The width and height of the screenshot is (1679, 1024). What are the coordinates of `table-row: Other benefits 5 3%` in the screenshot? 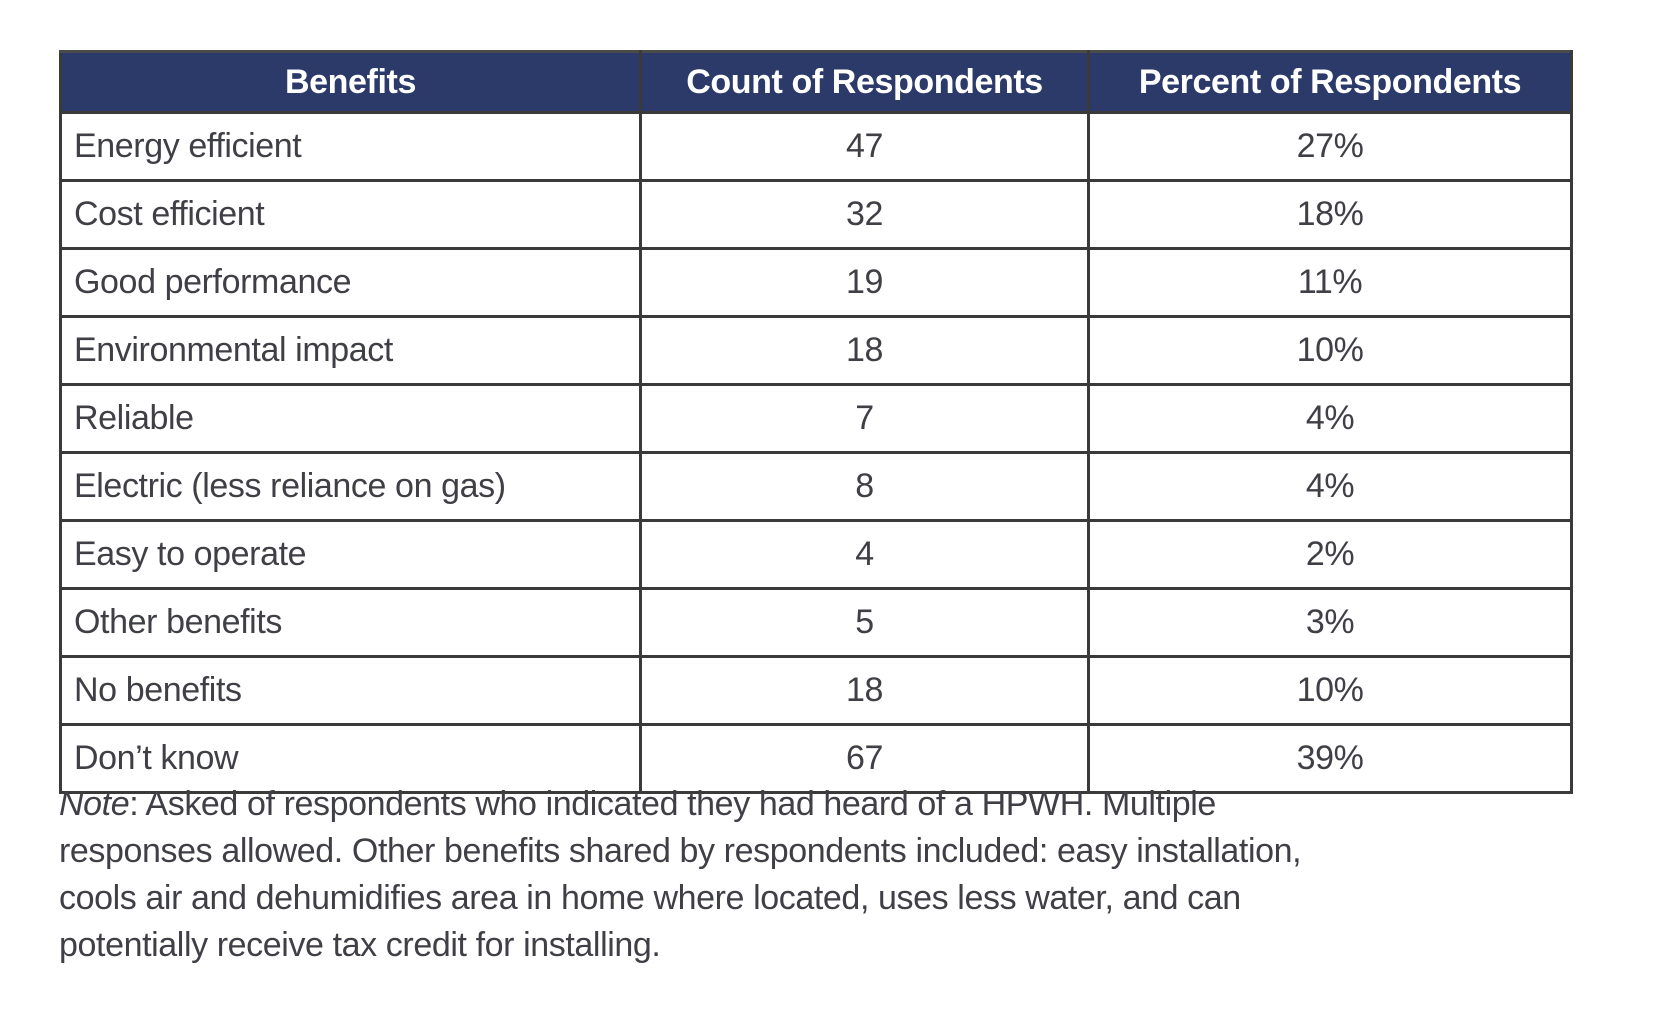 It's located at (816, 622).